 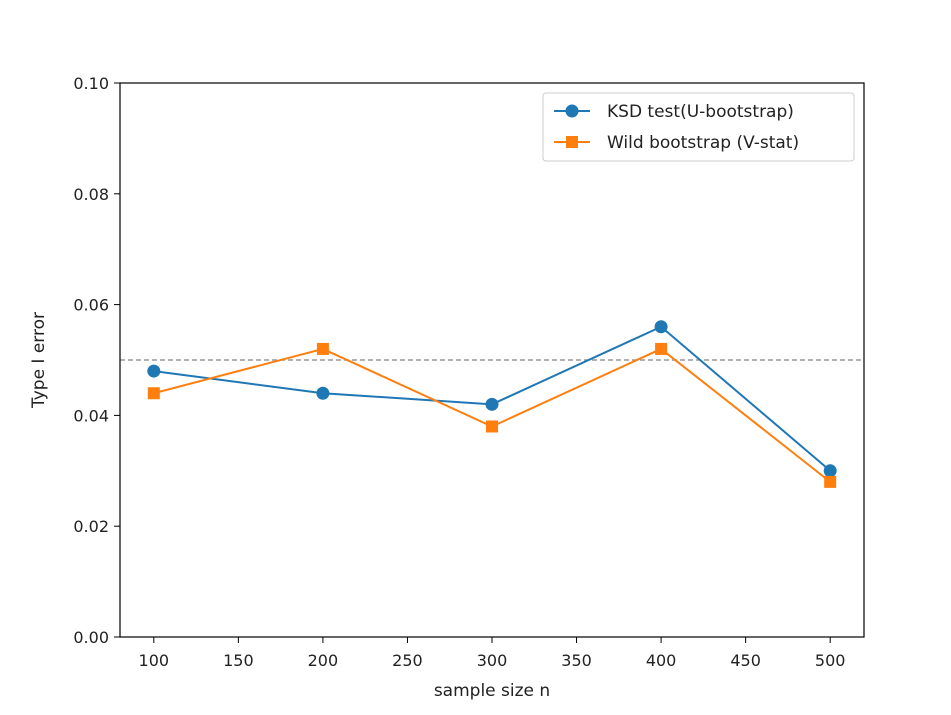 I want to click on y-tick-label: 0.10, so click(x=91, y=83).